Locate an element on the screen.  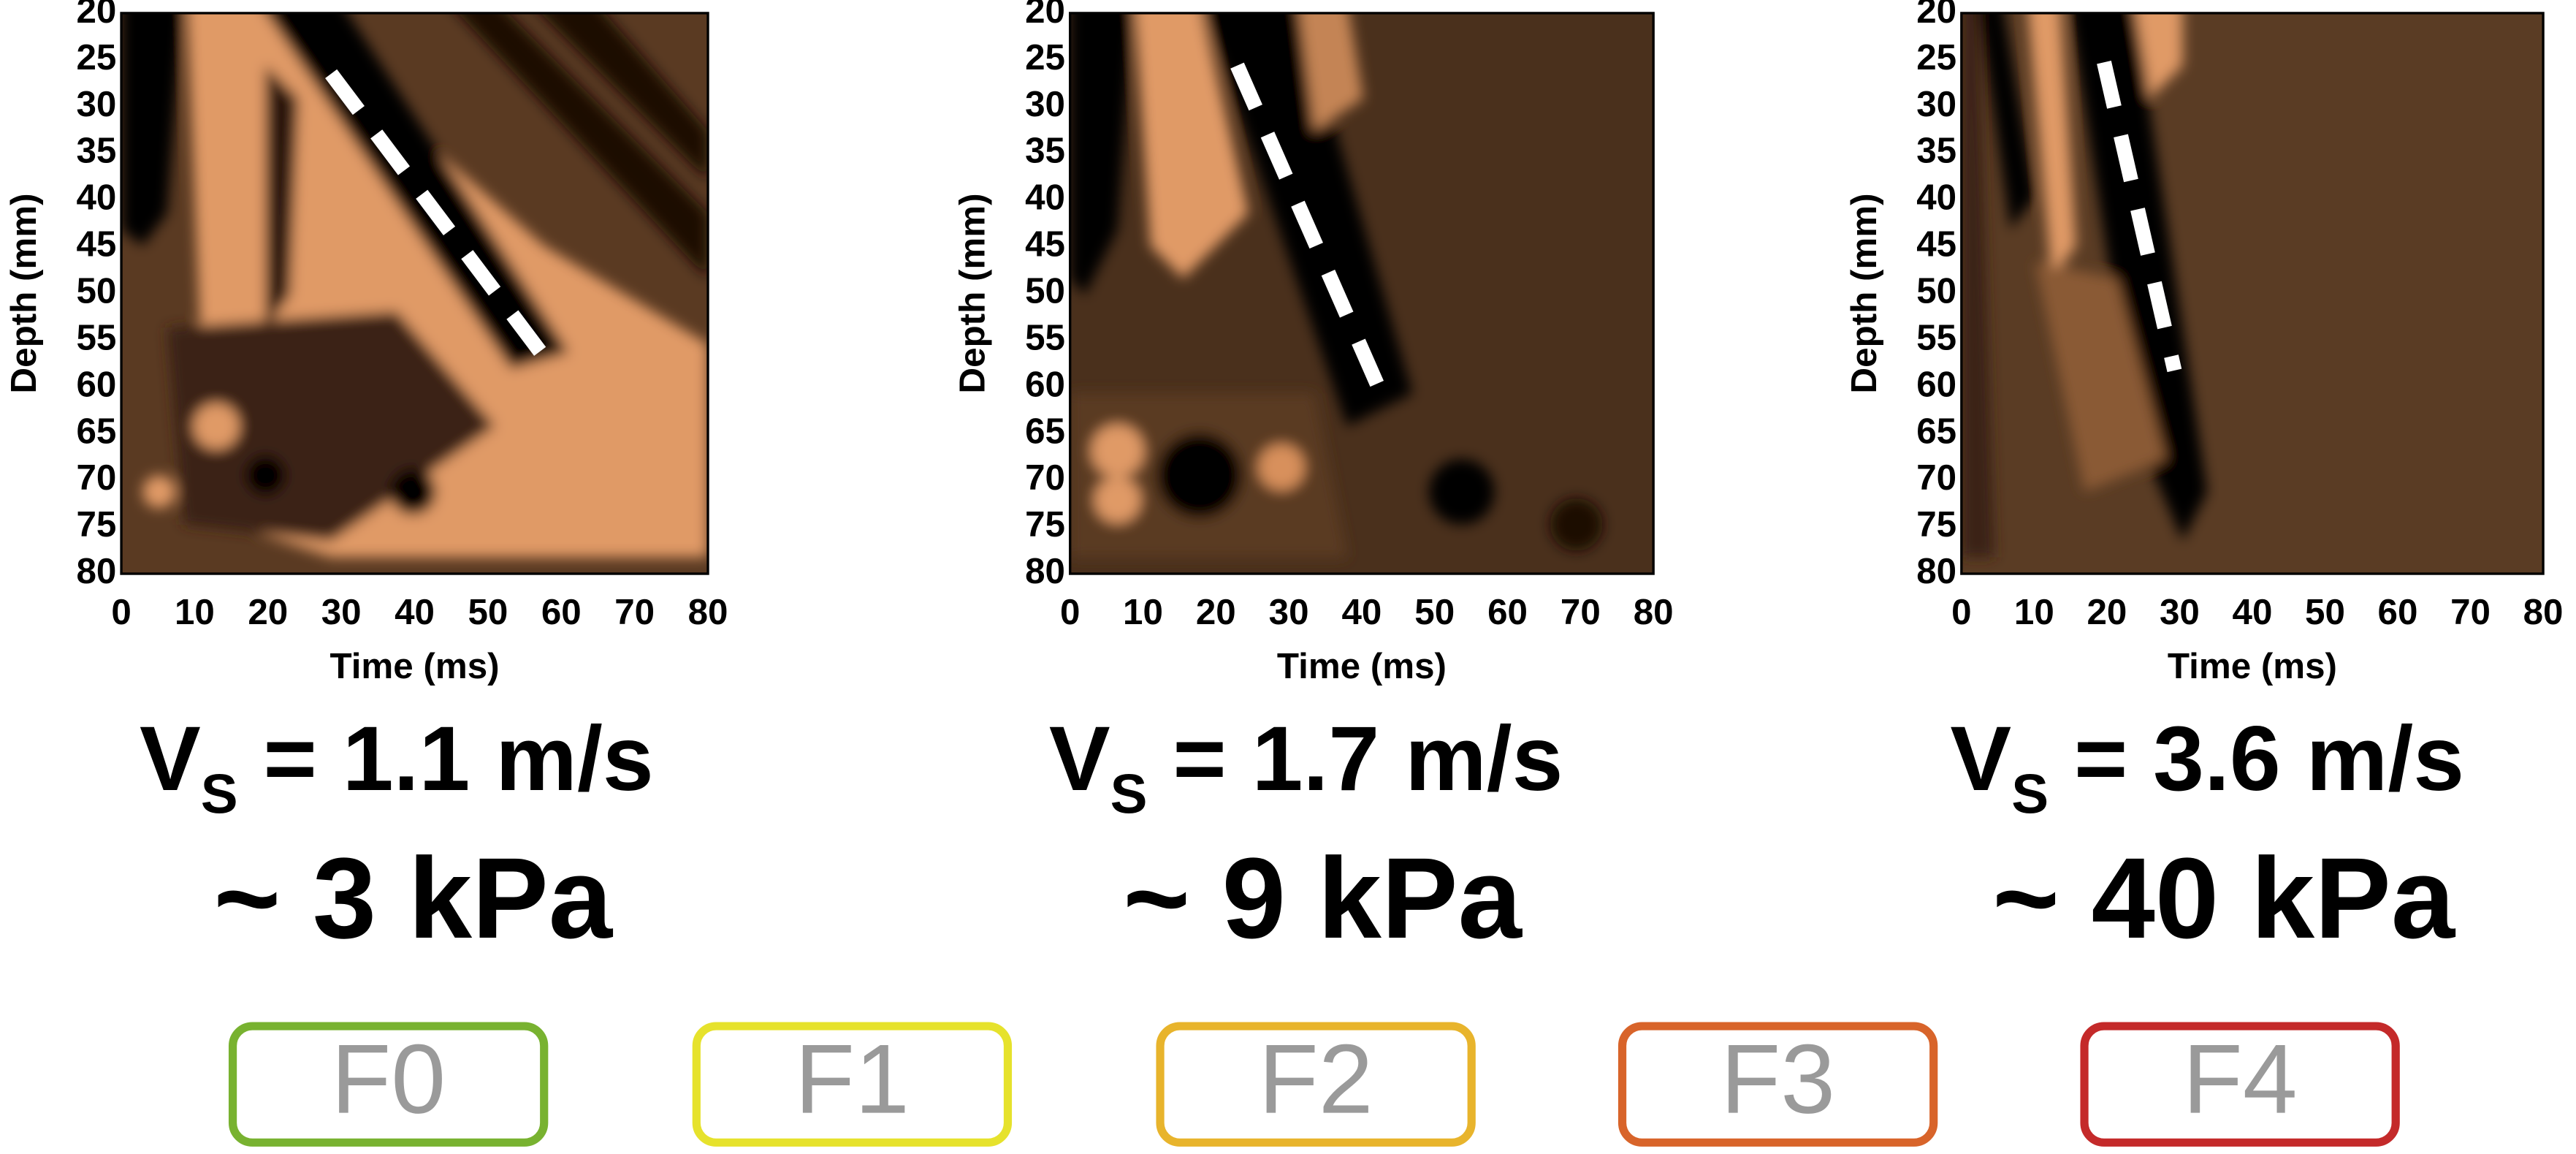
stage-label: F4 is located at coordinates (2240, 1079).